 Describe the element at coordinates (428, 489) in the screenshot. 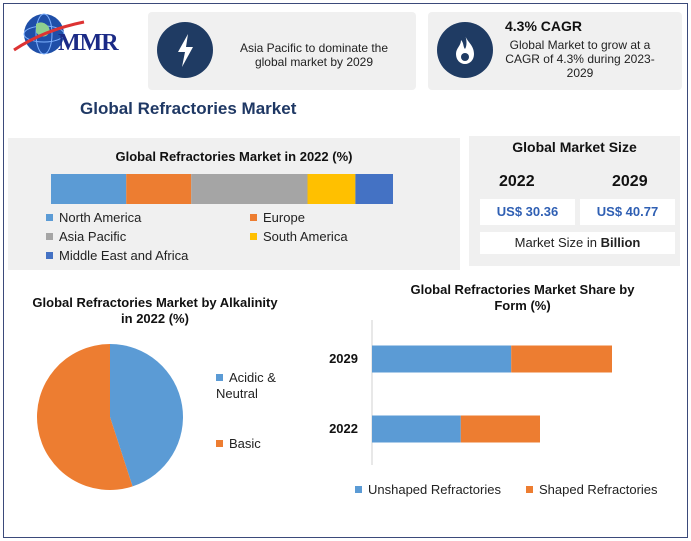

I see `legend-unshaped: Unshaped Refractories` at that location.